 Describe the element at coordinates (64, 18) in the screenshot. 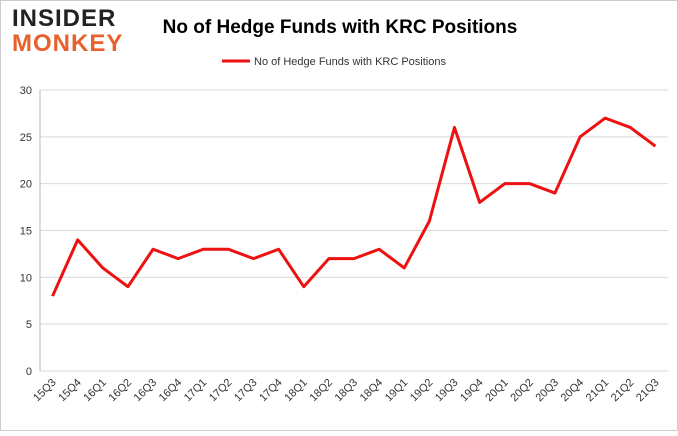

I see `logo-line1: INSIDER` at that location.